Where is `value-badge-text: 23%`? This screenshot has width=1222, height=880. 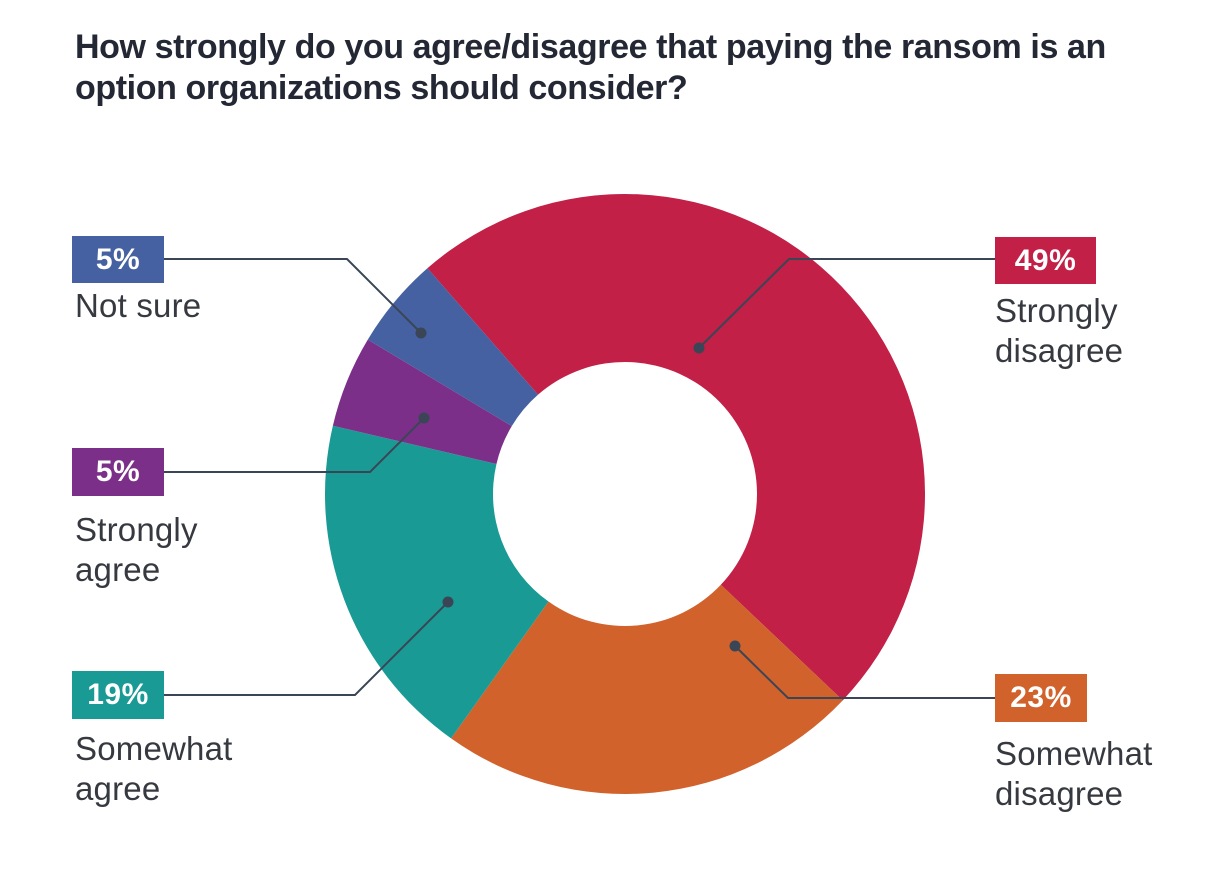
value-badge-text: 23% is located at coordinates (1041, 697).